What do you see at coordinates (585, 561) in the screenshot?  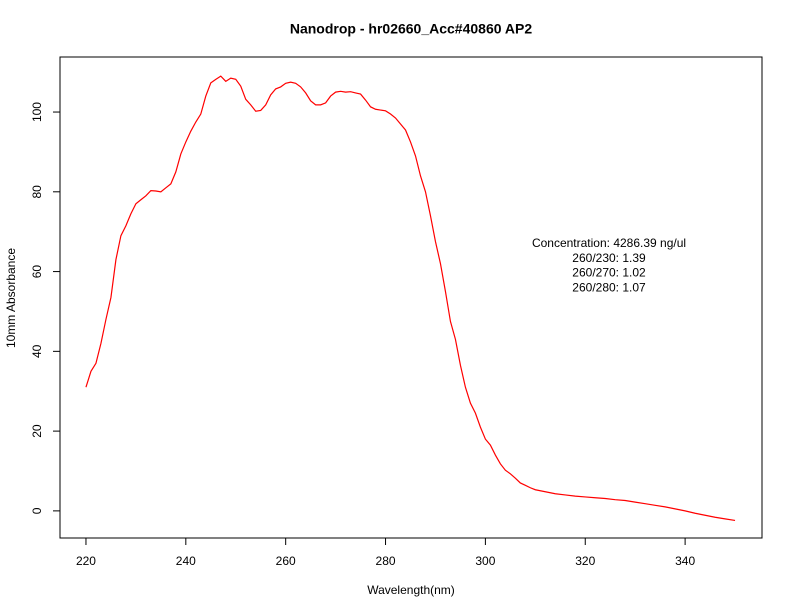 I see `x-tick-label: 320` at bounding box center [585, 561].